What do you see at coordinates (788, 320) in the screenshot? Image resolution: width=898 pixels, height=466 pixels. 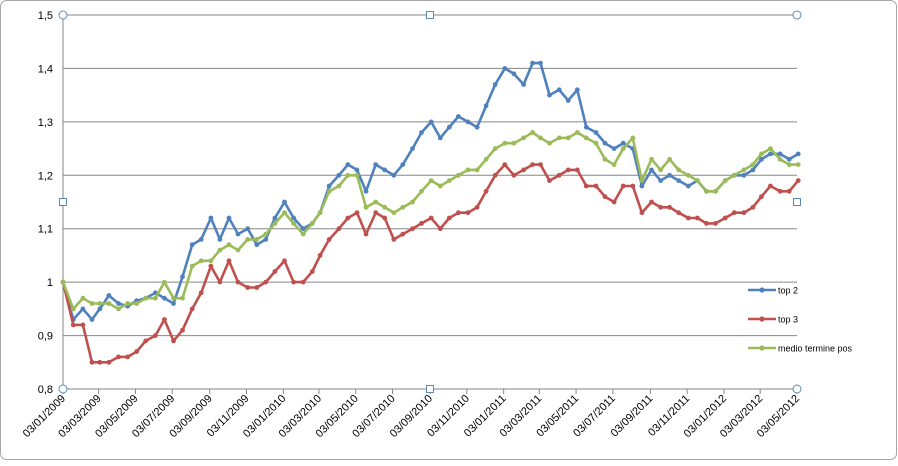 I see `legend-label: top 3` at bounding box center [788, 320].